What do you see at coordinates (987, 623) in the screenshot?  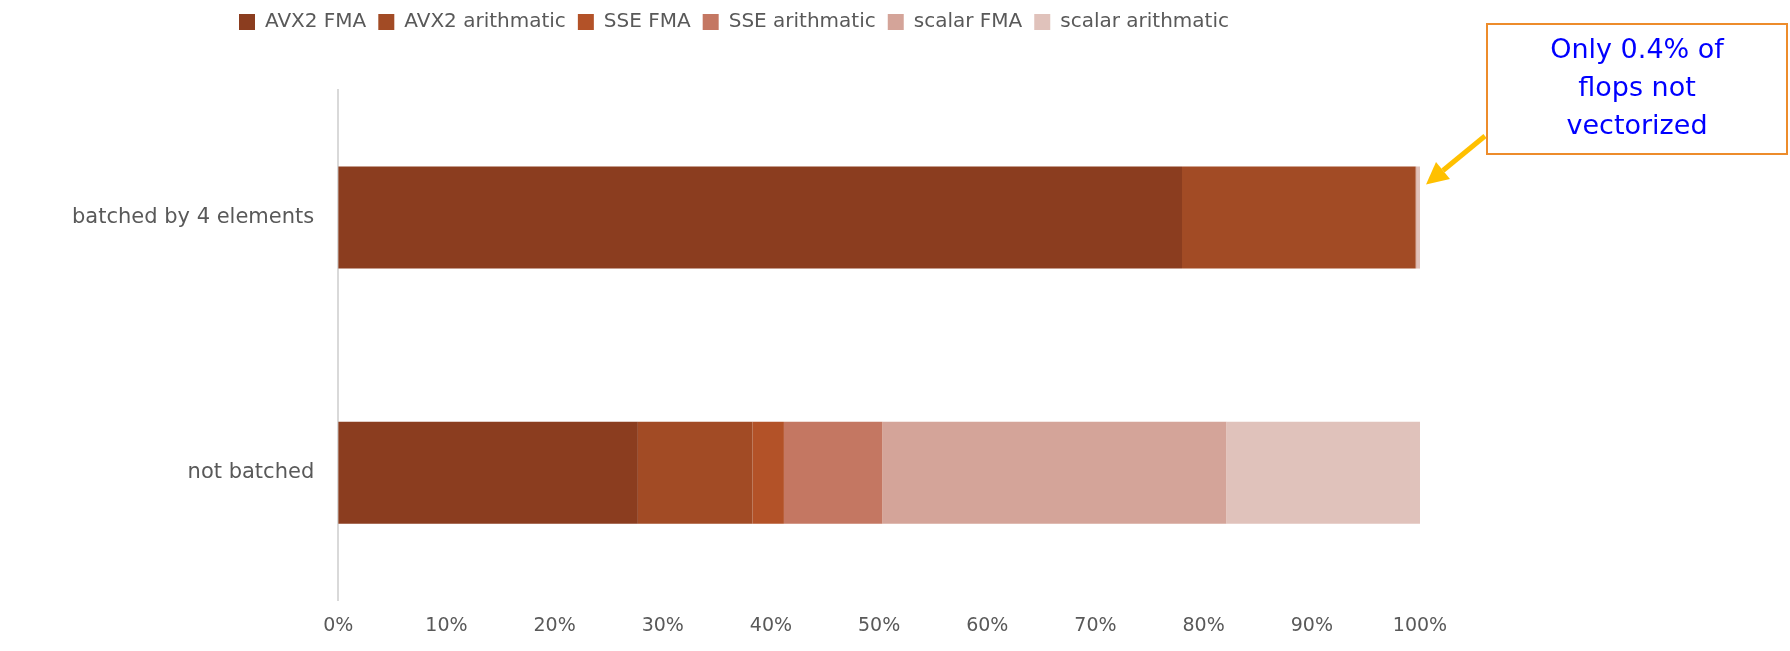 I see `x-tick-label: 60%` at bounding box center [987, 623].